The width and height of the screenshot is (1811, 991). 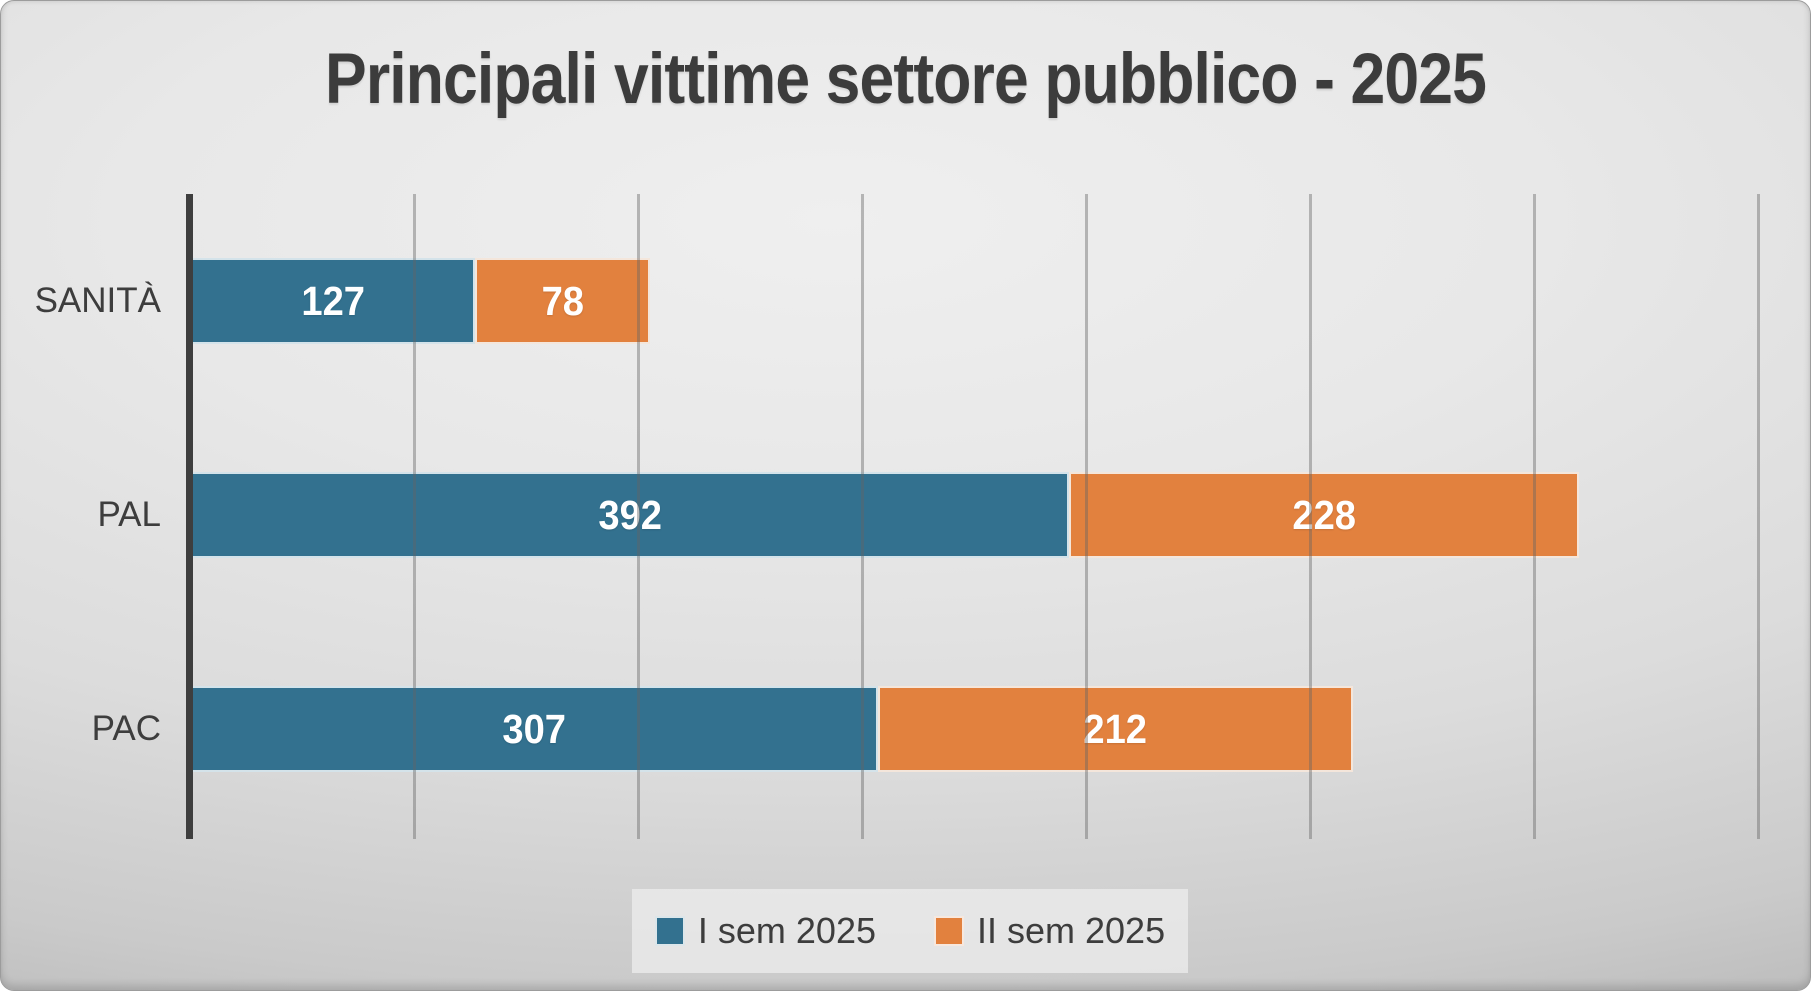 I want to click on bar-pac-series1: 307, so click(x=535, y=729).